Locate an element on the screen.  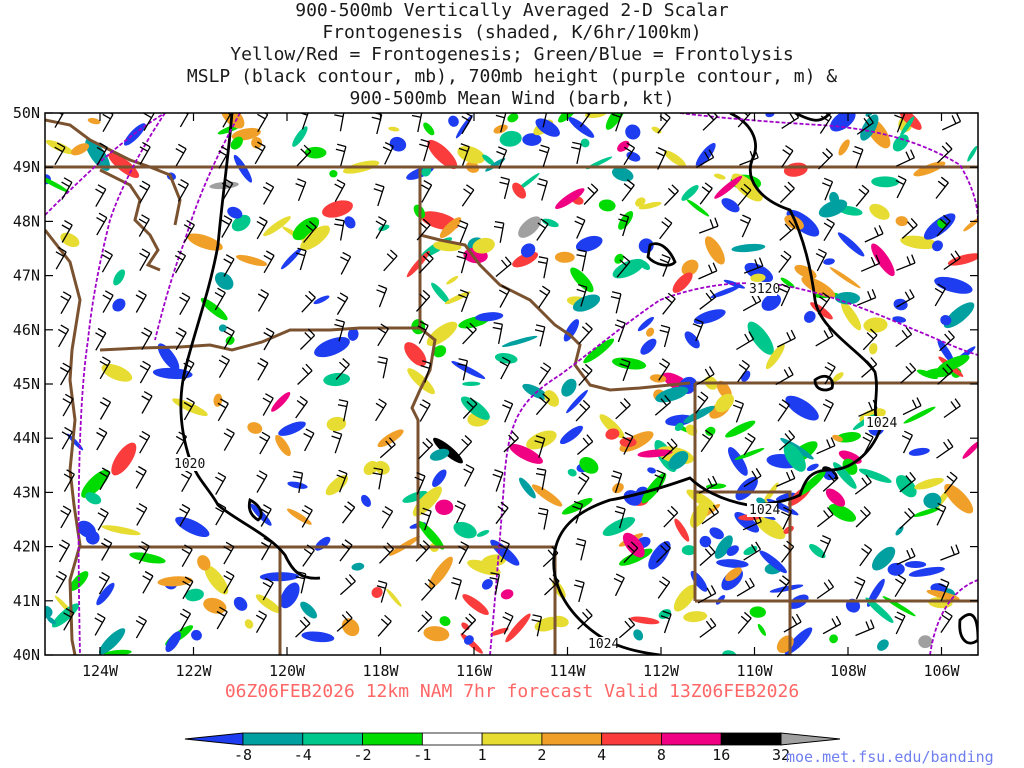
lat-label: 44N is located at coordinates (26, 438).